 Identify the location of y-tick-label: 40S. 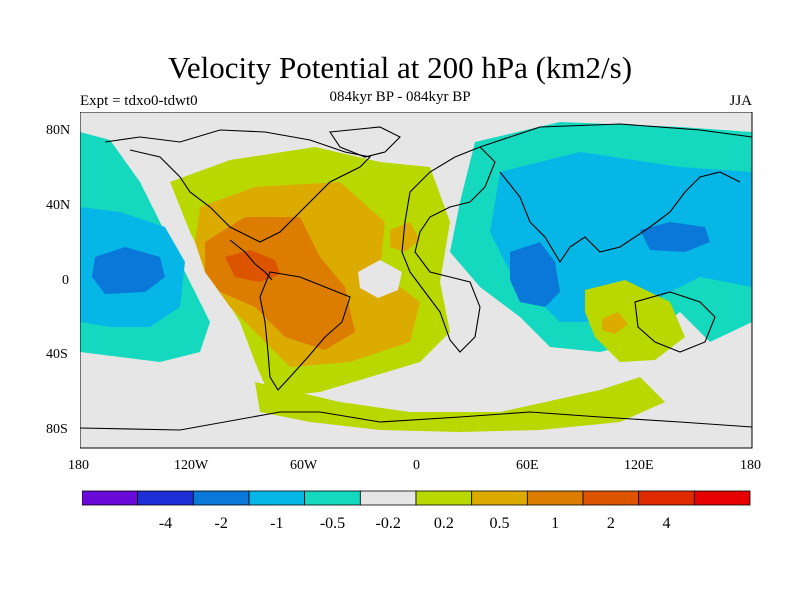
(57, 354).